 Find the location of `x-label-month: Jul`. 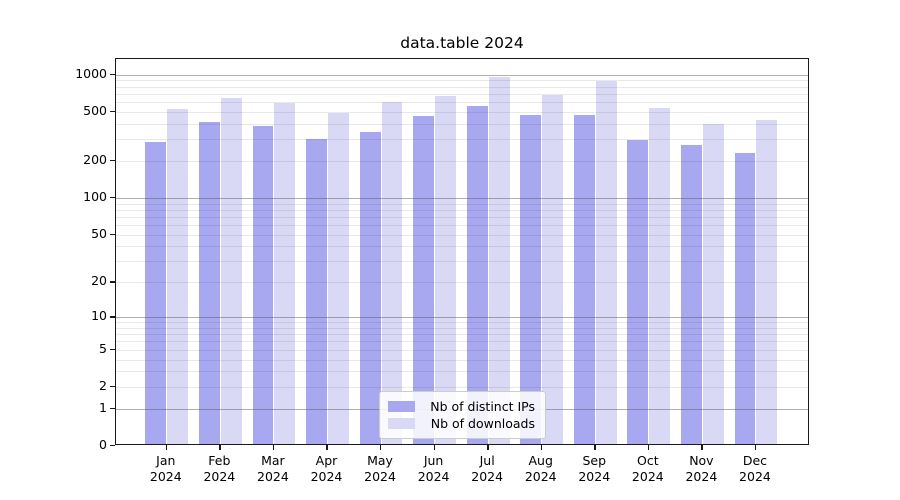

x-label-month: Jul is located at coordinates (487, 460).